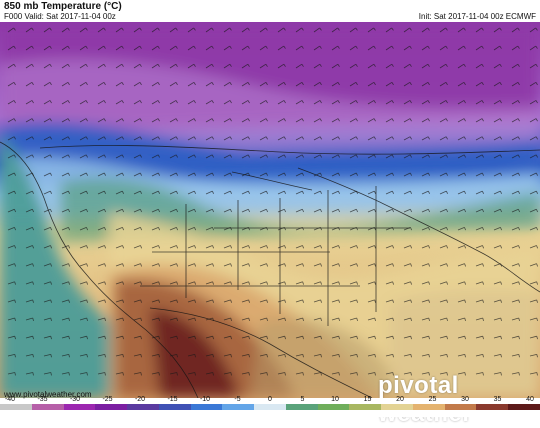  Describe the element at coordinates (497, 399) in the screenshot. I see `colorbar-tick: 35` at that location.